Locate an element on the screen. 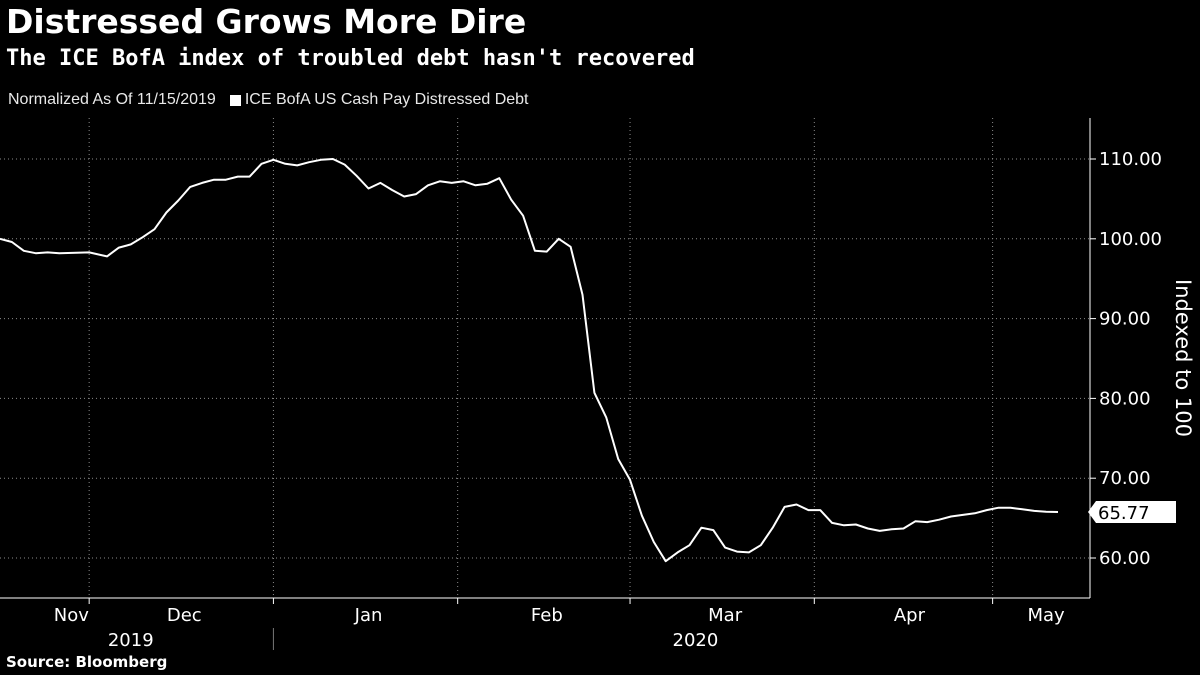  x-tick-label: Nov is located at coordinates (71, 615).